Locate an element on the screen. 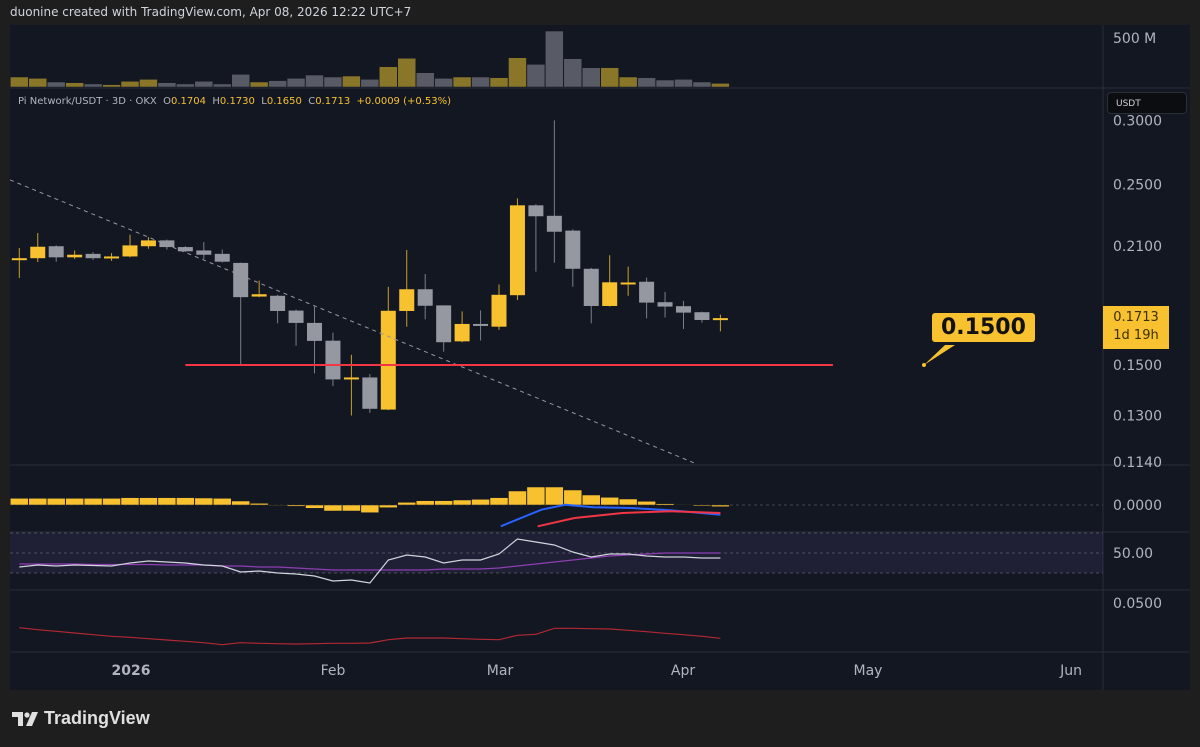 This screenshot has height=747, width=1200. rsi-ma-line is located at coordinates (370, 561).